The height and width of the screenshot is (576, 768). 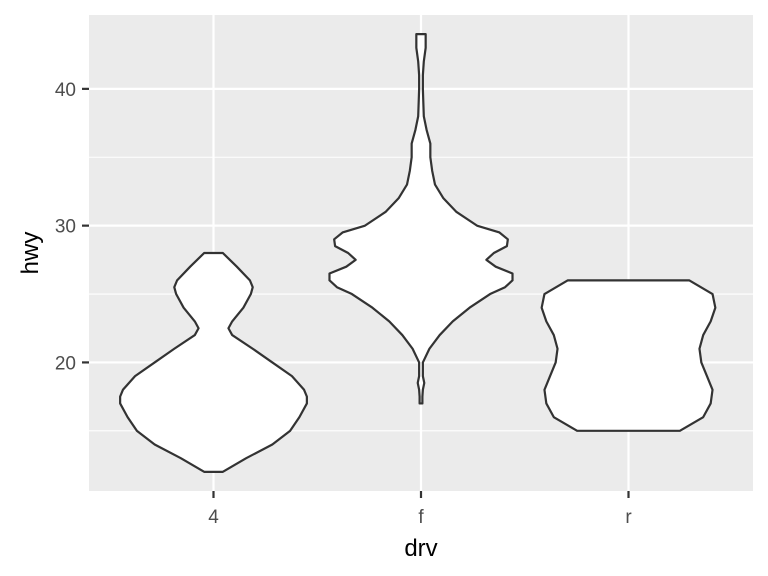 I want to click on x-axis: 4 f r, so click(x=420, y=509).